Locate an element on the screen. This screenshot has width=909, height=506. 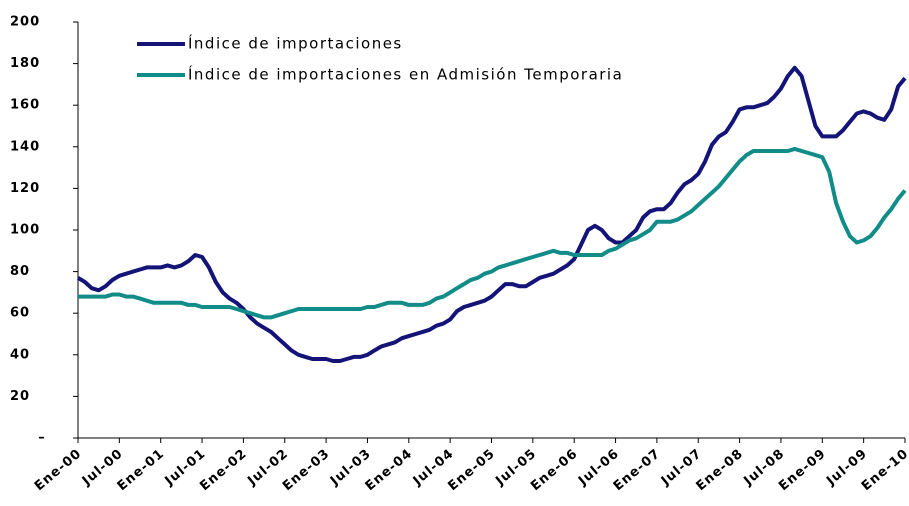
legend-label: Índice de importaciones is located at coordinates (295, 43).